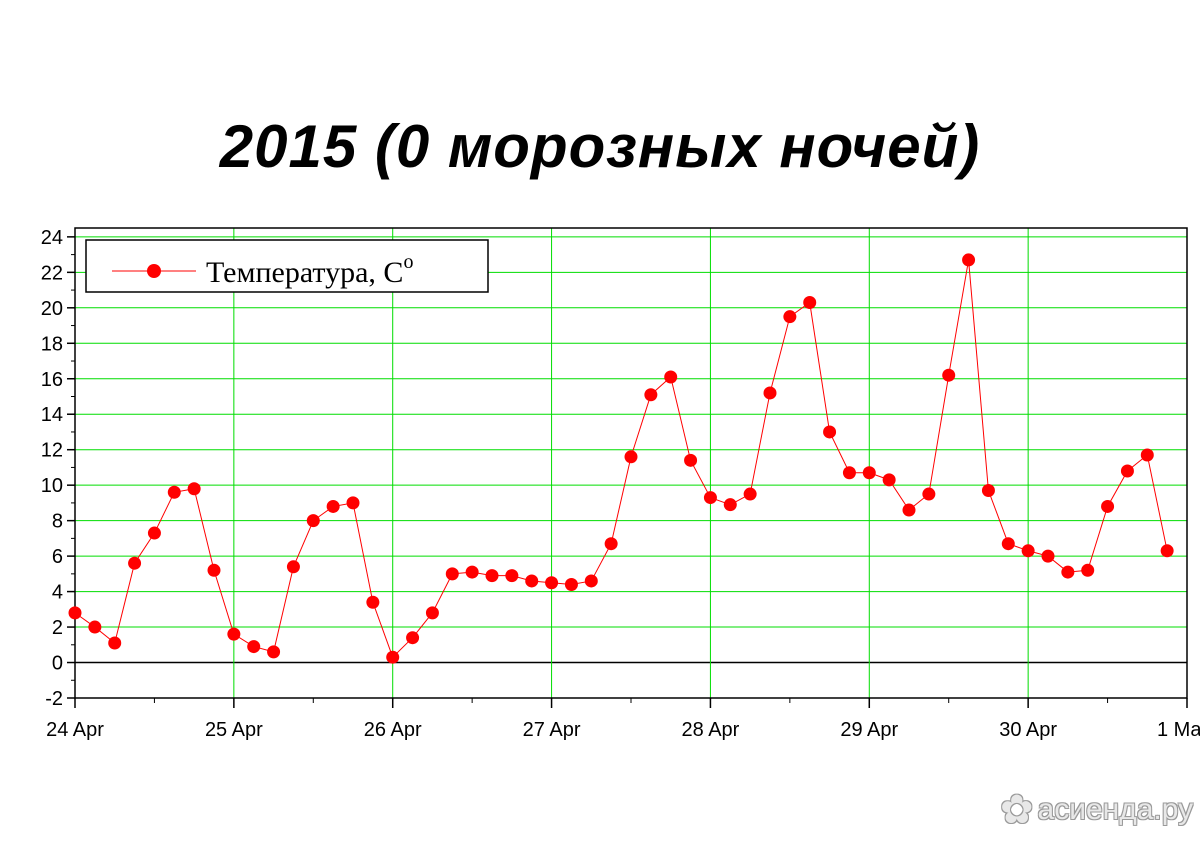  I want to click on y-tick-label: 18, so click(52, 344).